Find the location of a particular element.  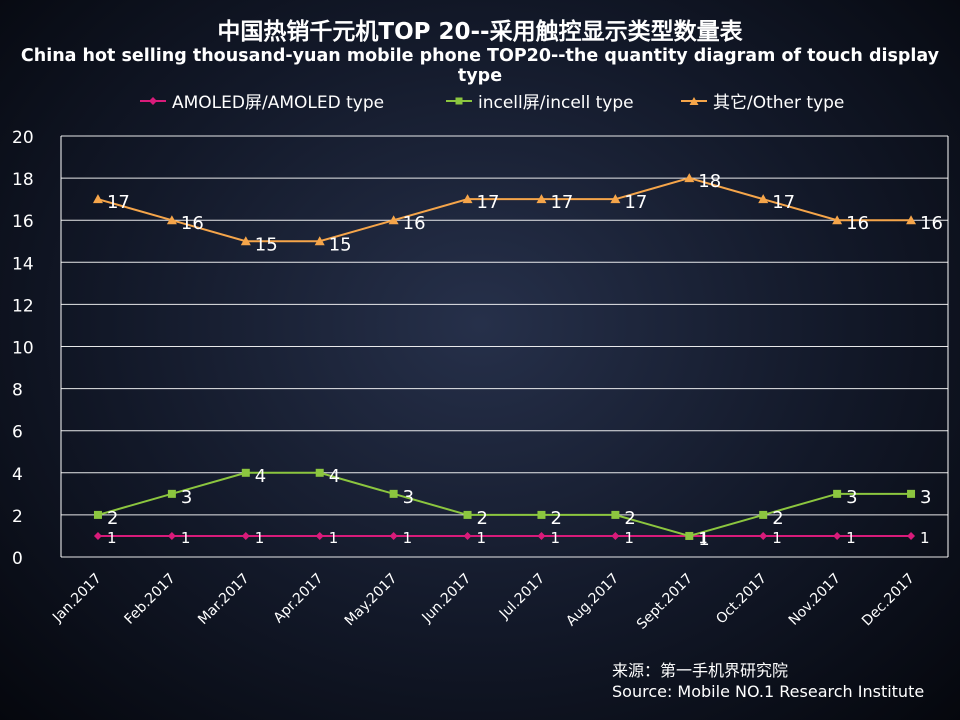

x-tick-label: Aug.2017 is located at coordinates (592, 600).